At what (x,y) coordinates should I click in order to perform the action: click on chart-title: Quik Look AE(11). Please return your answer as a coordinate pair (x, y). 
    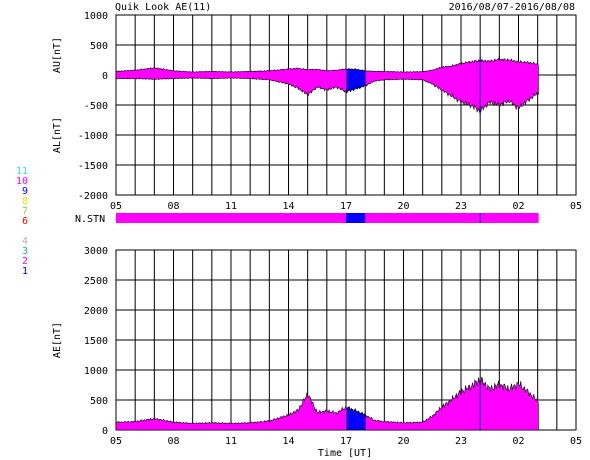
    Looking at the image, I should click on (163, 7).